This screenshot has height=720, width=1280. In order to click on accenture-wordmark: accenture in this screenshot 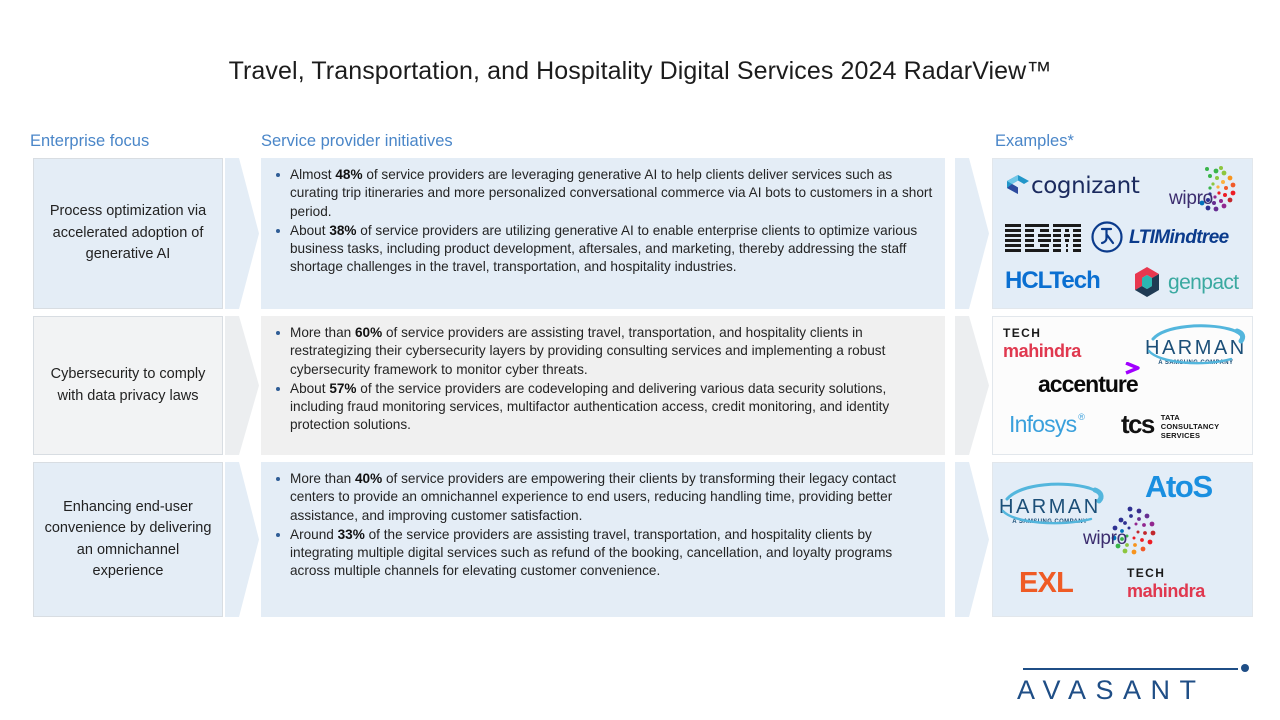, I will do `click(1088, 384)`.